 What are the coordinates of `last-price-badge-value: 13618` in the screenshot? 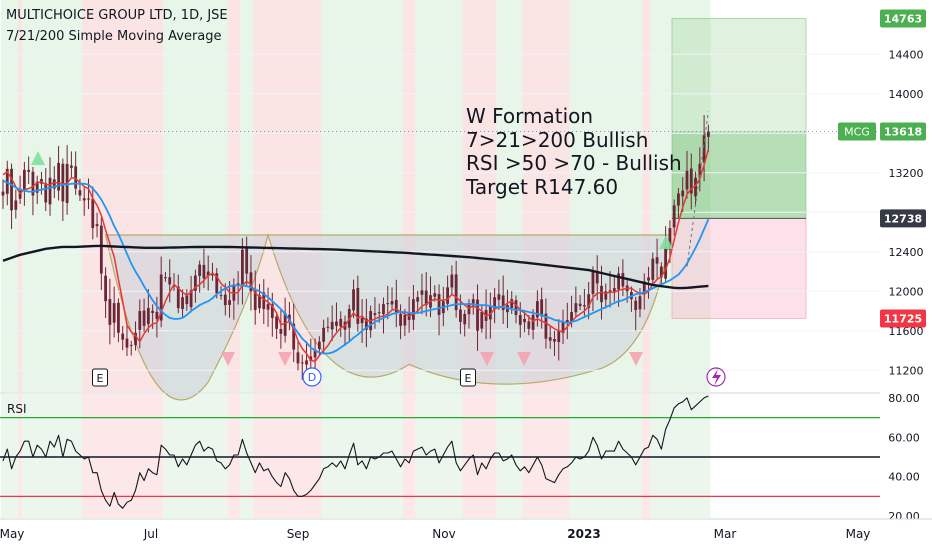 It's located at (903, 132).